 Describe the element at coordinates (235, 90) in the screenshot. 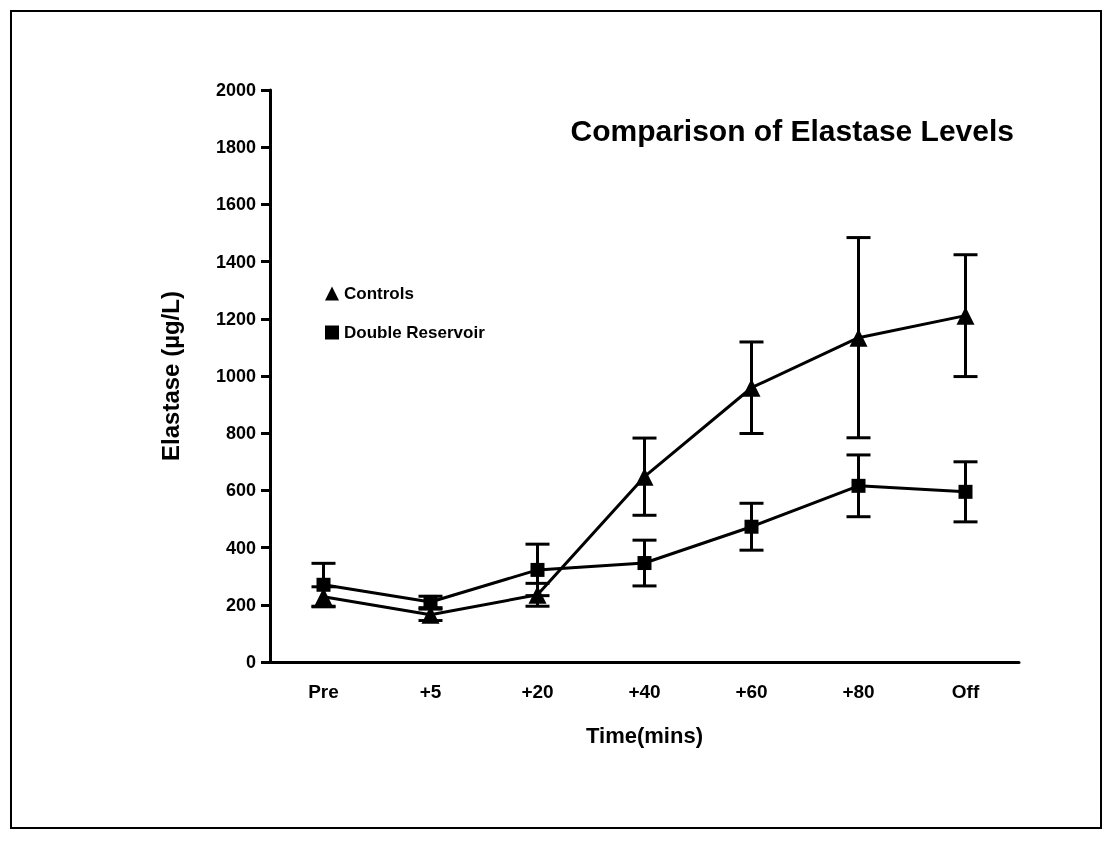

I see `y-tick-label: 2000` at that location.